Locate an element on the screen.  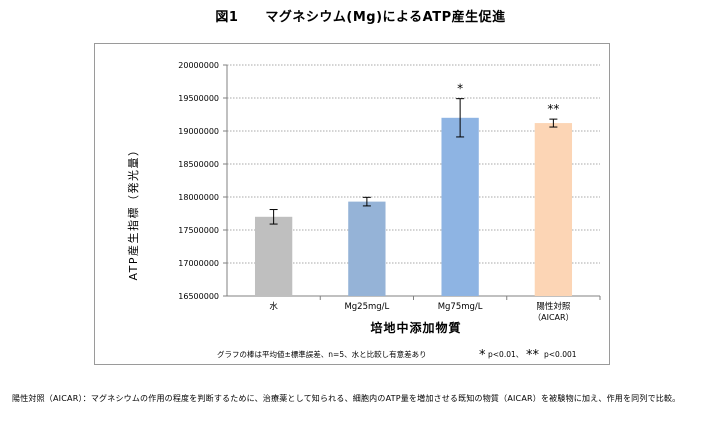
note-text: グラフの棒は平均値±標準誤差、n=5、水と比較し有意差あり is located at coordinates (322, 354).